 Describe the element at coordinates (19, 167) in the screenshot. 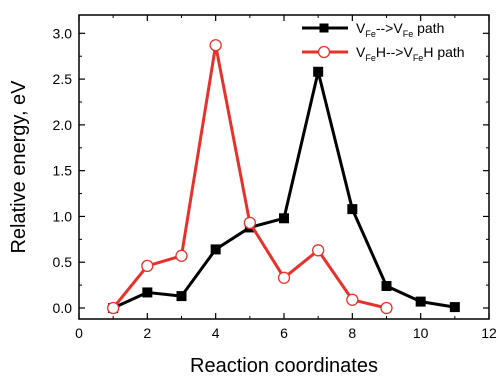

I see `y-axis-title: Relative energy, eV` at that location.